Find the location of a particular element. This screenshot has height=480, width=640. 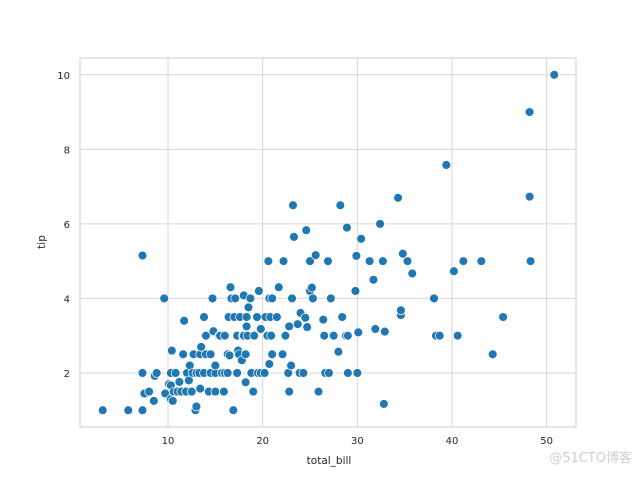

x-tick-label: 30 is located at coordinates (357, 441).